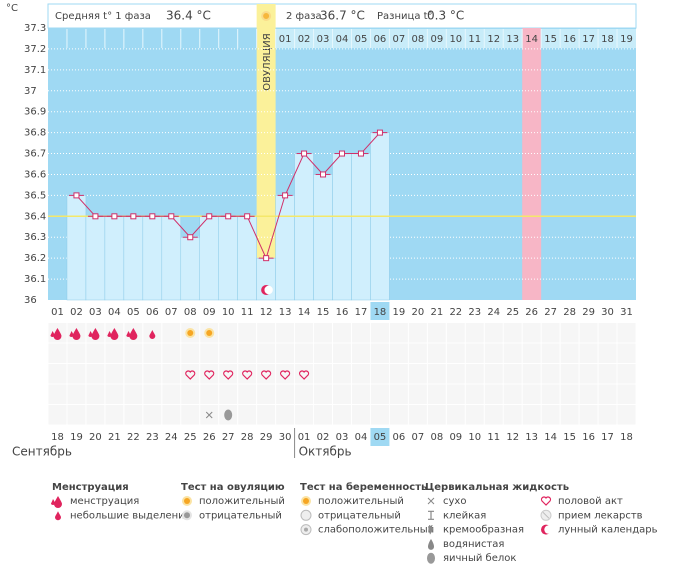 Image resolution: width=675 pixels, height=587 pixels. I want to click on y-tick-label: 36.1, so click(35, 279).